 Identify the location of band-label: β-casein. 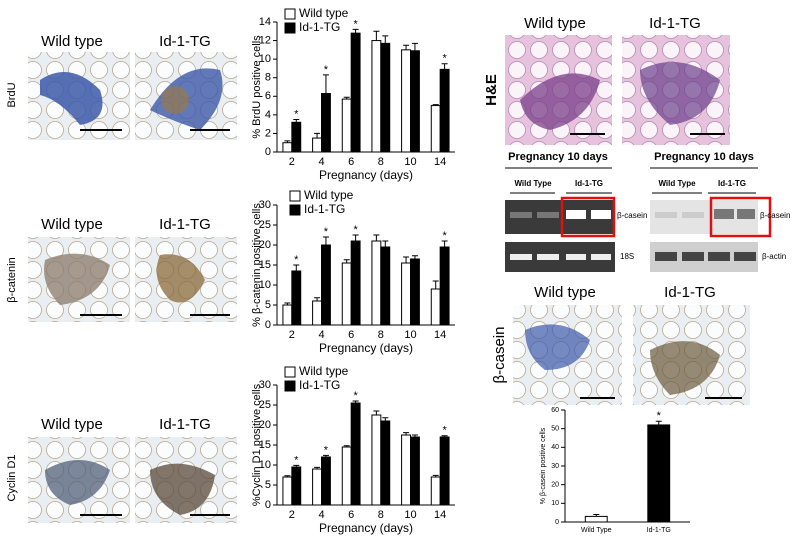
(775, 215).